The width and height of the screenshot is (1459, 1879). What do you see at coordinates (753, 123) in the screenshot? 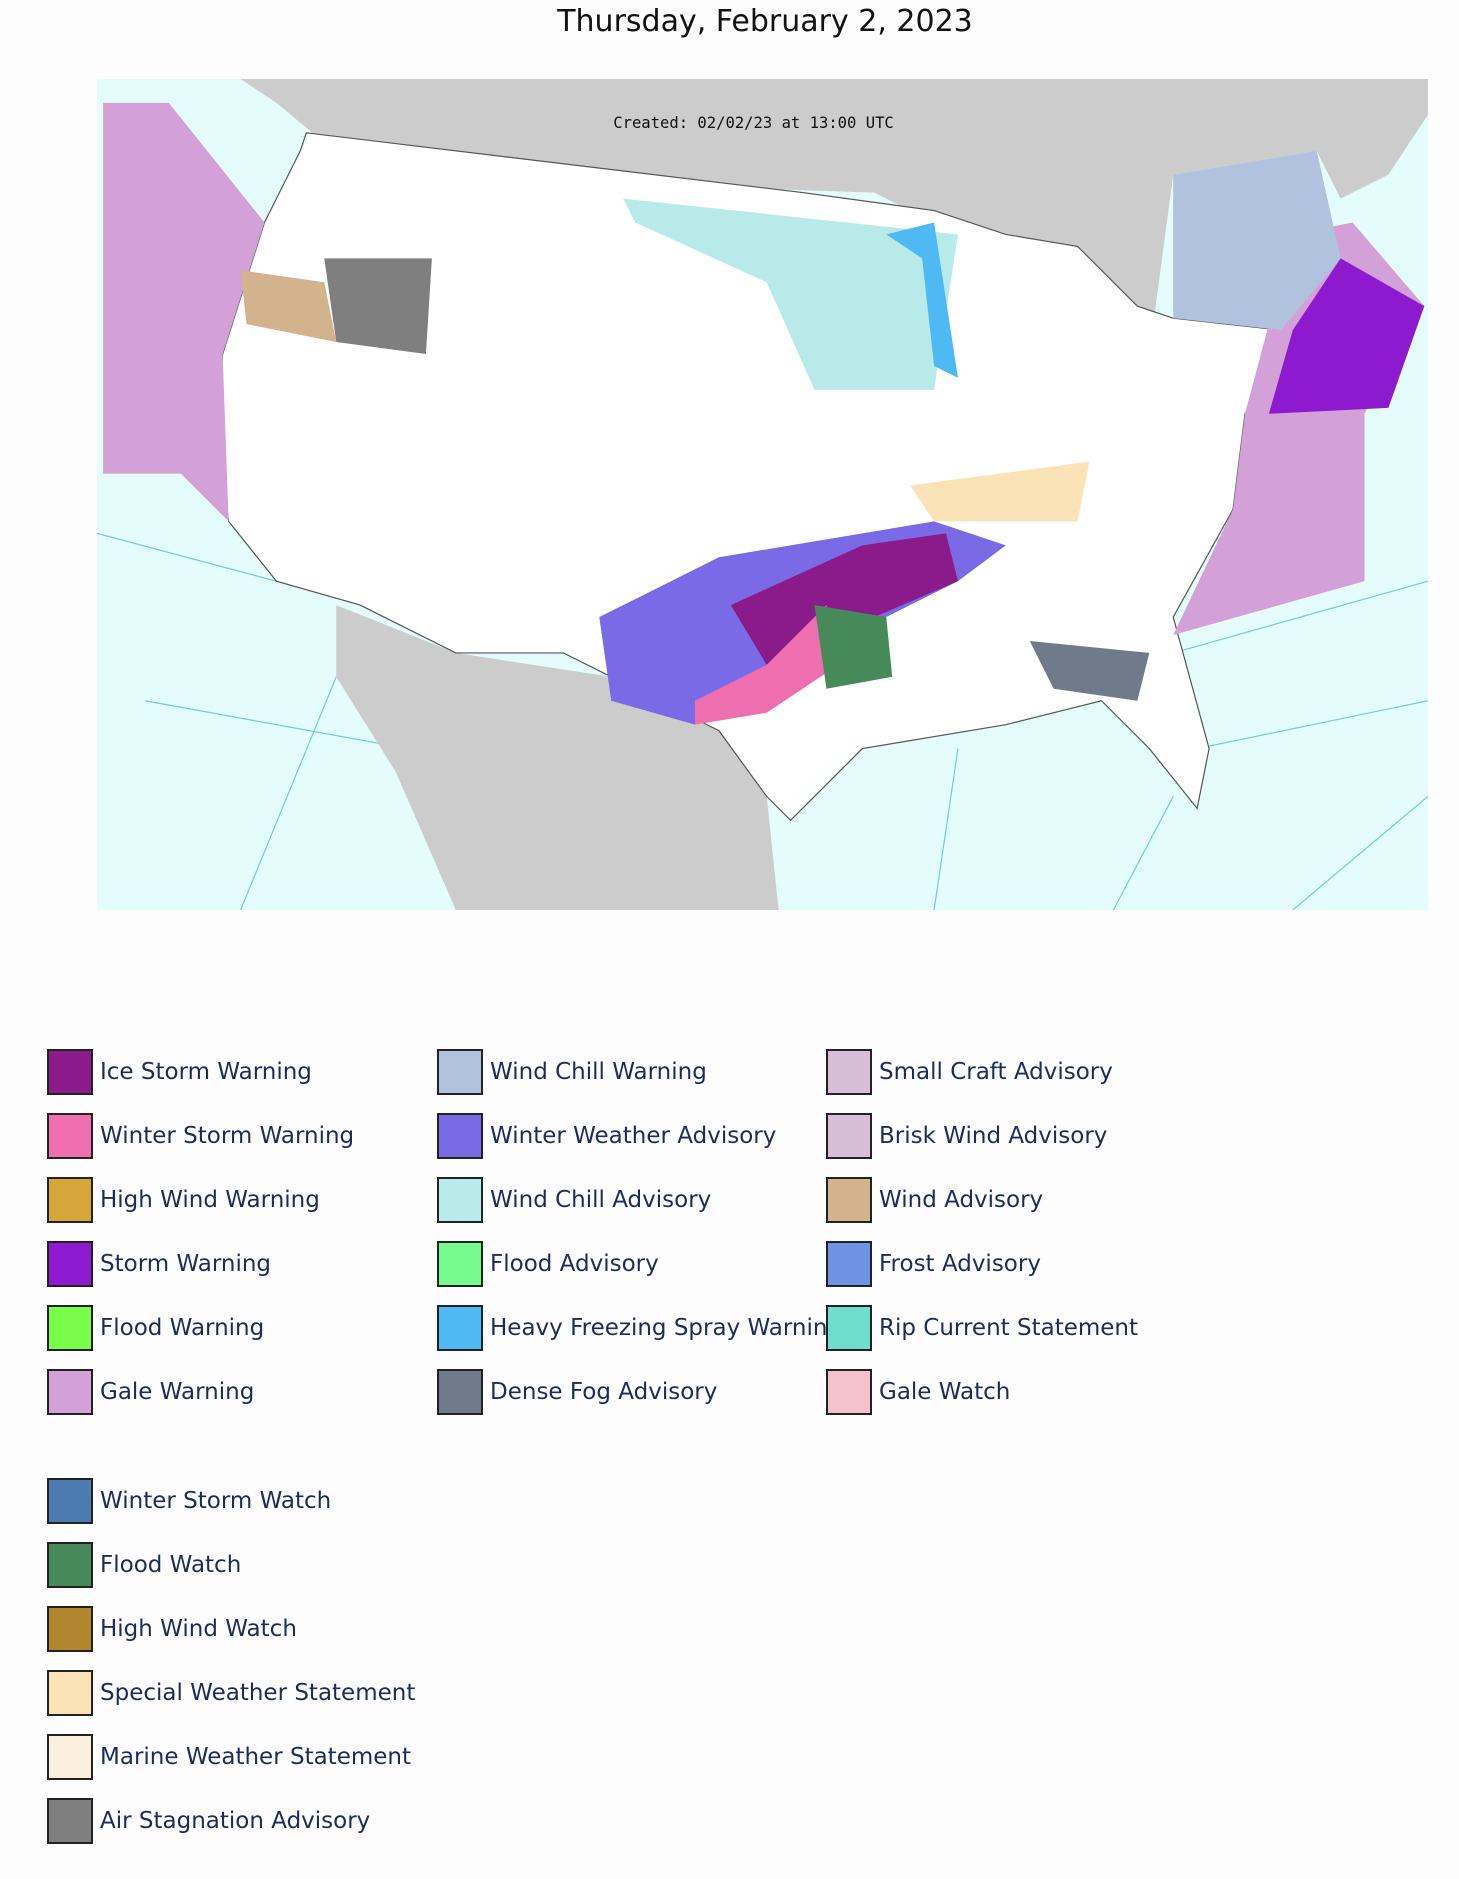
I see `map-created-label: Created: 02/02/23 at 13:00 UTC` at bounding box center [753, 123].